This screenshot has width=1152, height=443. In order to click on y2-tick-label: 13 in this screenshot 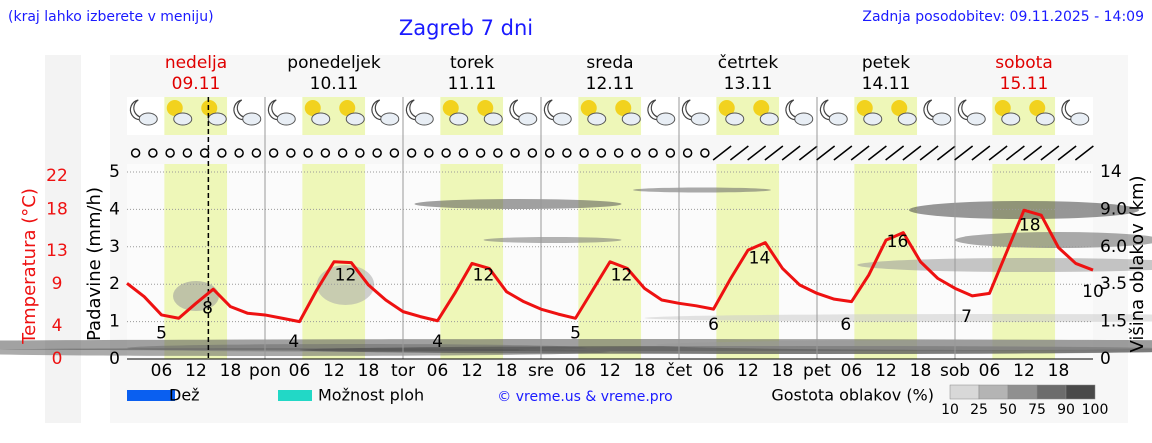, I will do `click(57, 251)`.